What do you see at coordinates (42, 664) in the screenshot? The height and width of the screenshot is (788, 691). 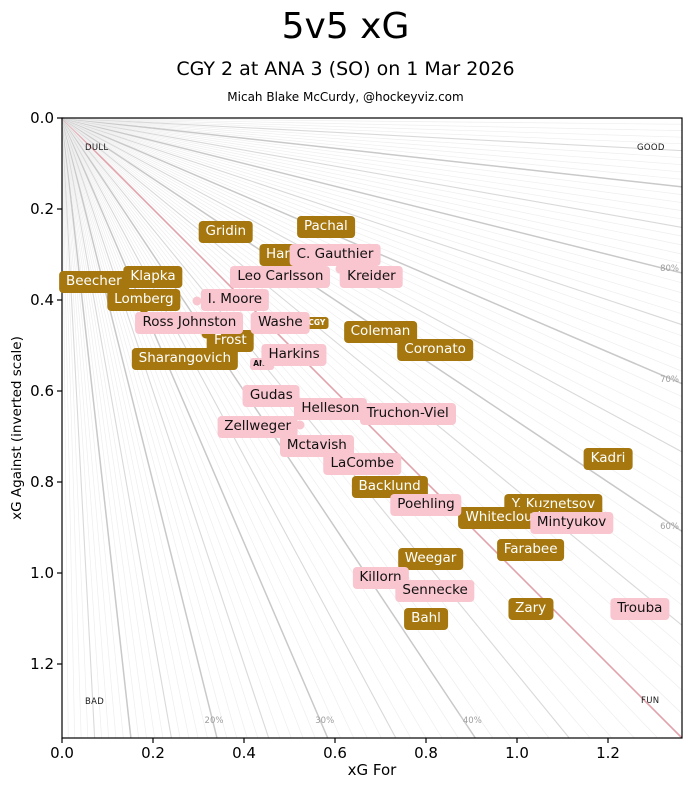 I see `y-tick-label: 1.2` at bounding box center [42, 664].